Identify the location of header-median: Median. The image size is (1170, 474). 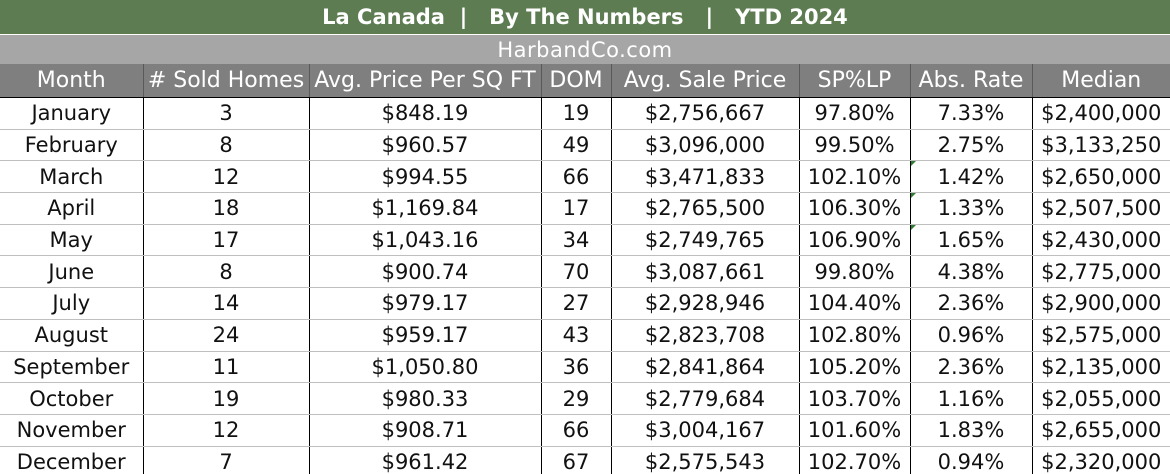
(1101, 81).